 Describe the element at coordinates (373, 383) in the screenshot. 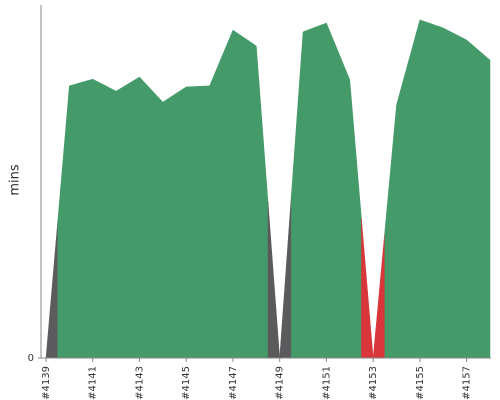

I see `x-tick-label: #4153` at that location.